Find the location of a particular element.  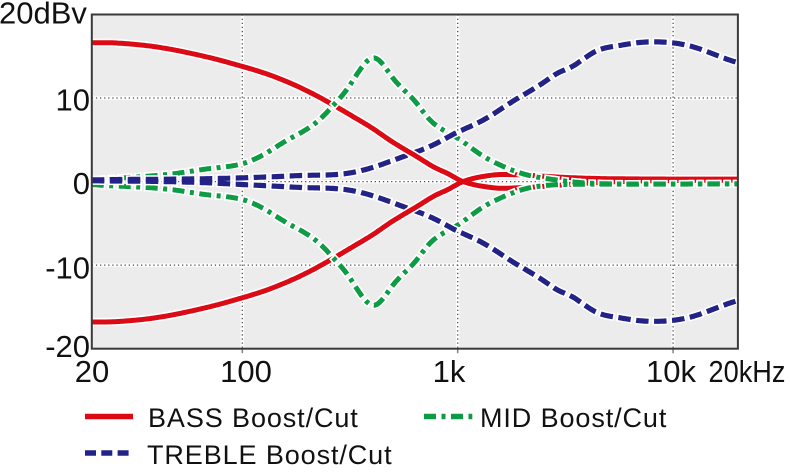

svg-text: MID Boost/Cut is located at coordinates (573, 418).